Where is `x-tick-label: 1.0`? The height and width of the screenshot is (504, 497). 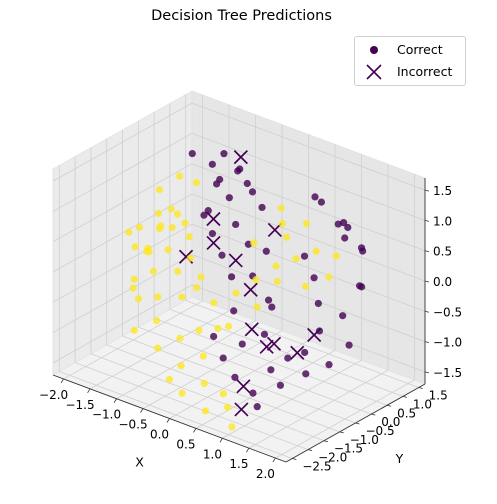 x-tick-label: 1.0 is located at coordinates (212, 454).